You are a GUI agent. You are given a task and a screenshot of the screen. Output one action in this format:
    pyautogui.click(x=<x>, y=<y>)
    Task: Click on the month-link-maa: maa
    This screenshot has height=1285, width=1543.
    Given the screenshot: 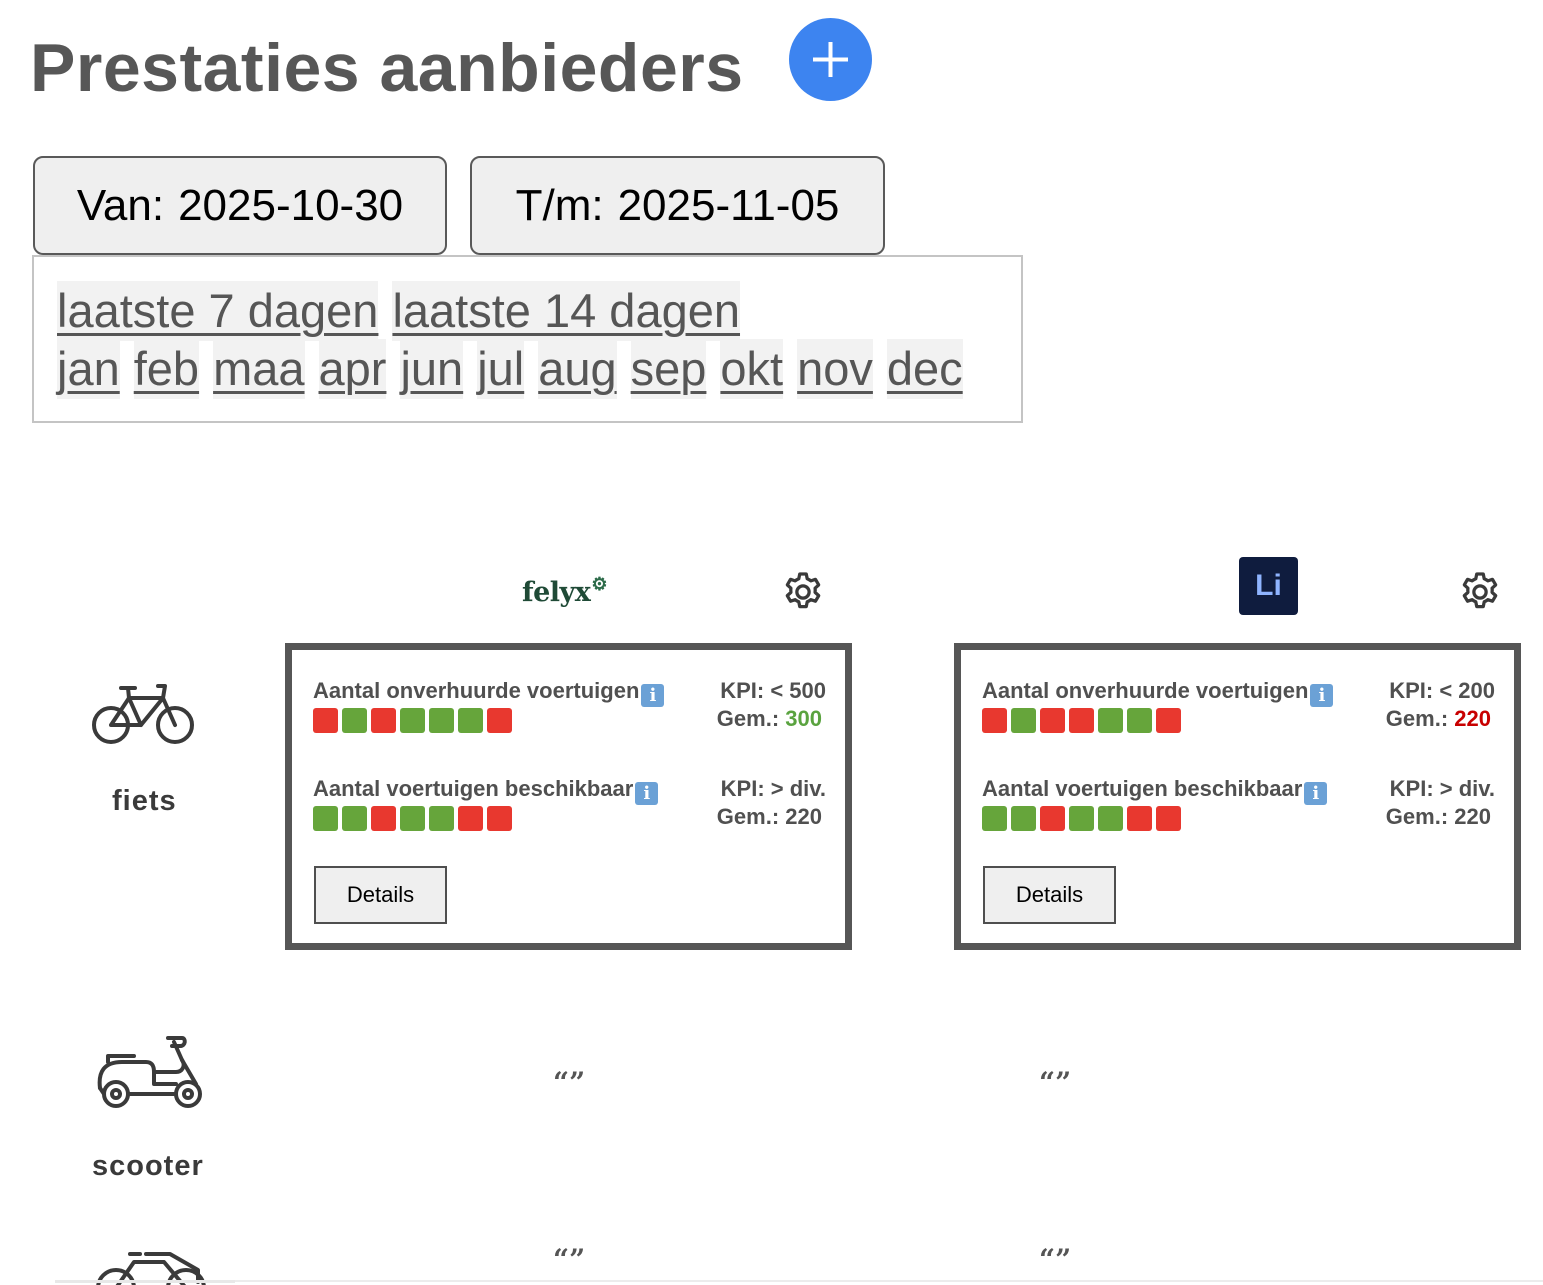 What is the action you would take?
    pyautogui.click(x=259, y=369)
    